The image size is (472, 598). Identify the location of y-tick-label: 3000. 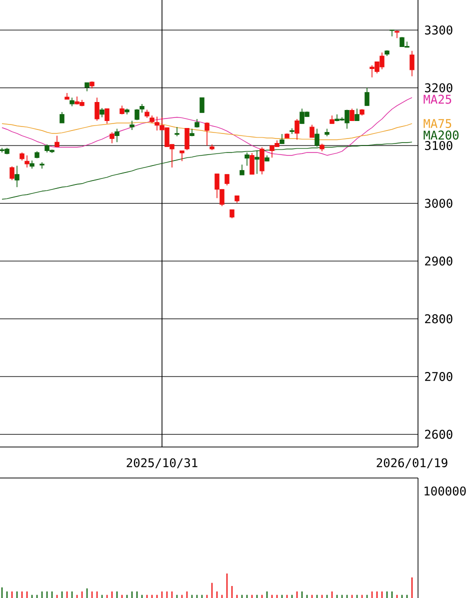
(438, 203).